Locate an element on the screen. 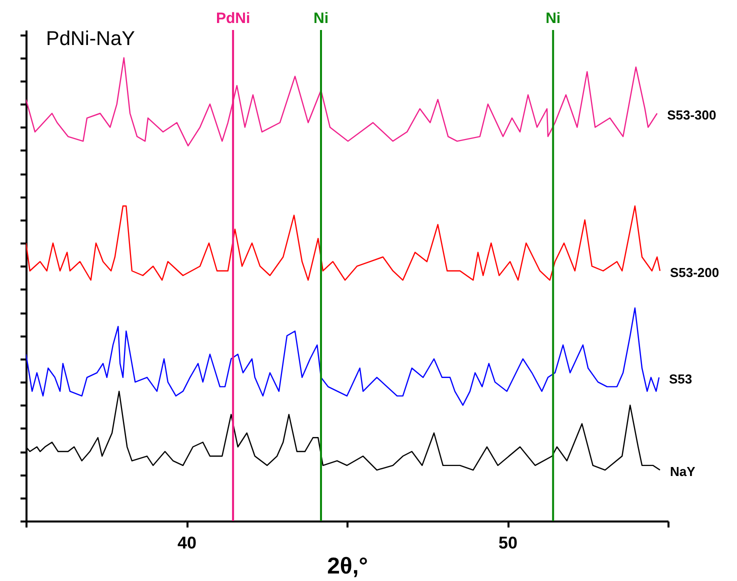  x-axis-title: 2θ,° is located at coordinates (347, 565).